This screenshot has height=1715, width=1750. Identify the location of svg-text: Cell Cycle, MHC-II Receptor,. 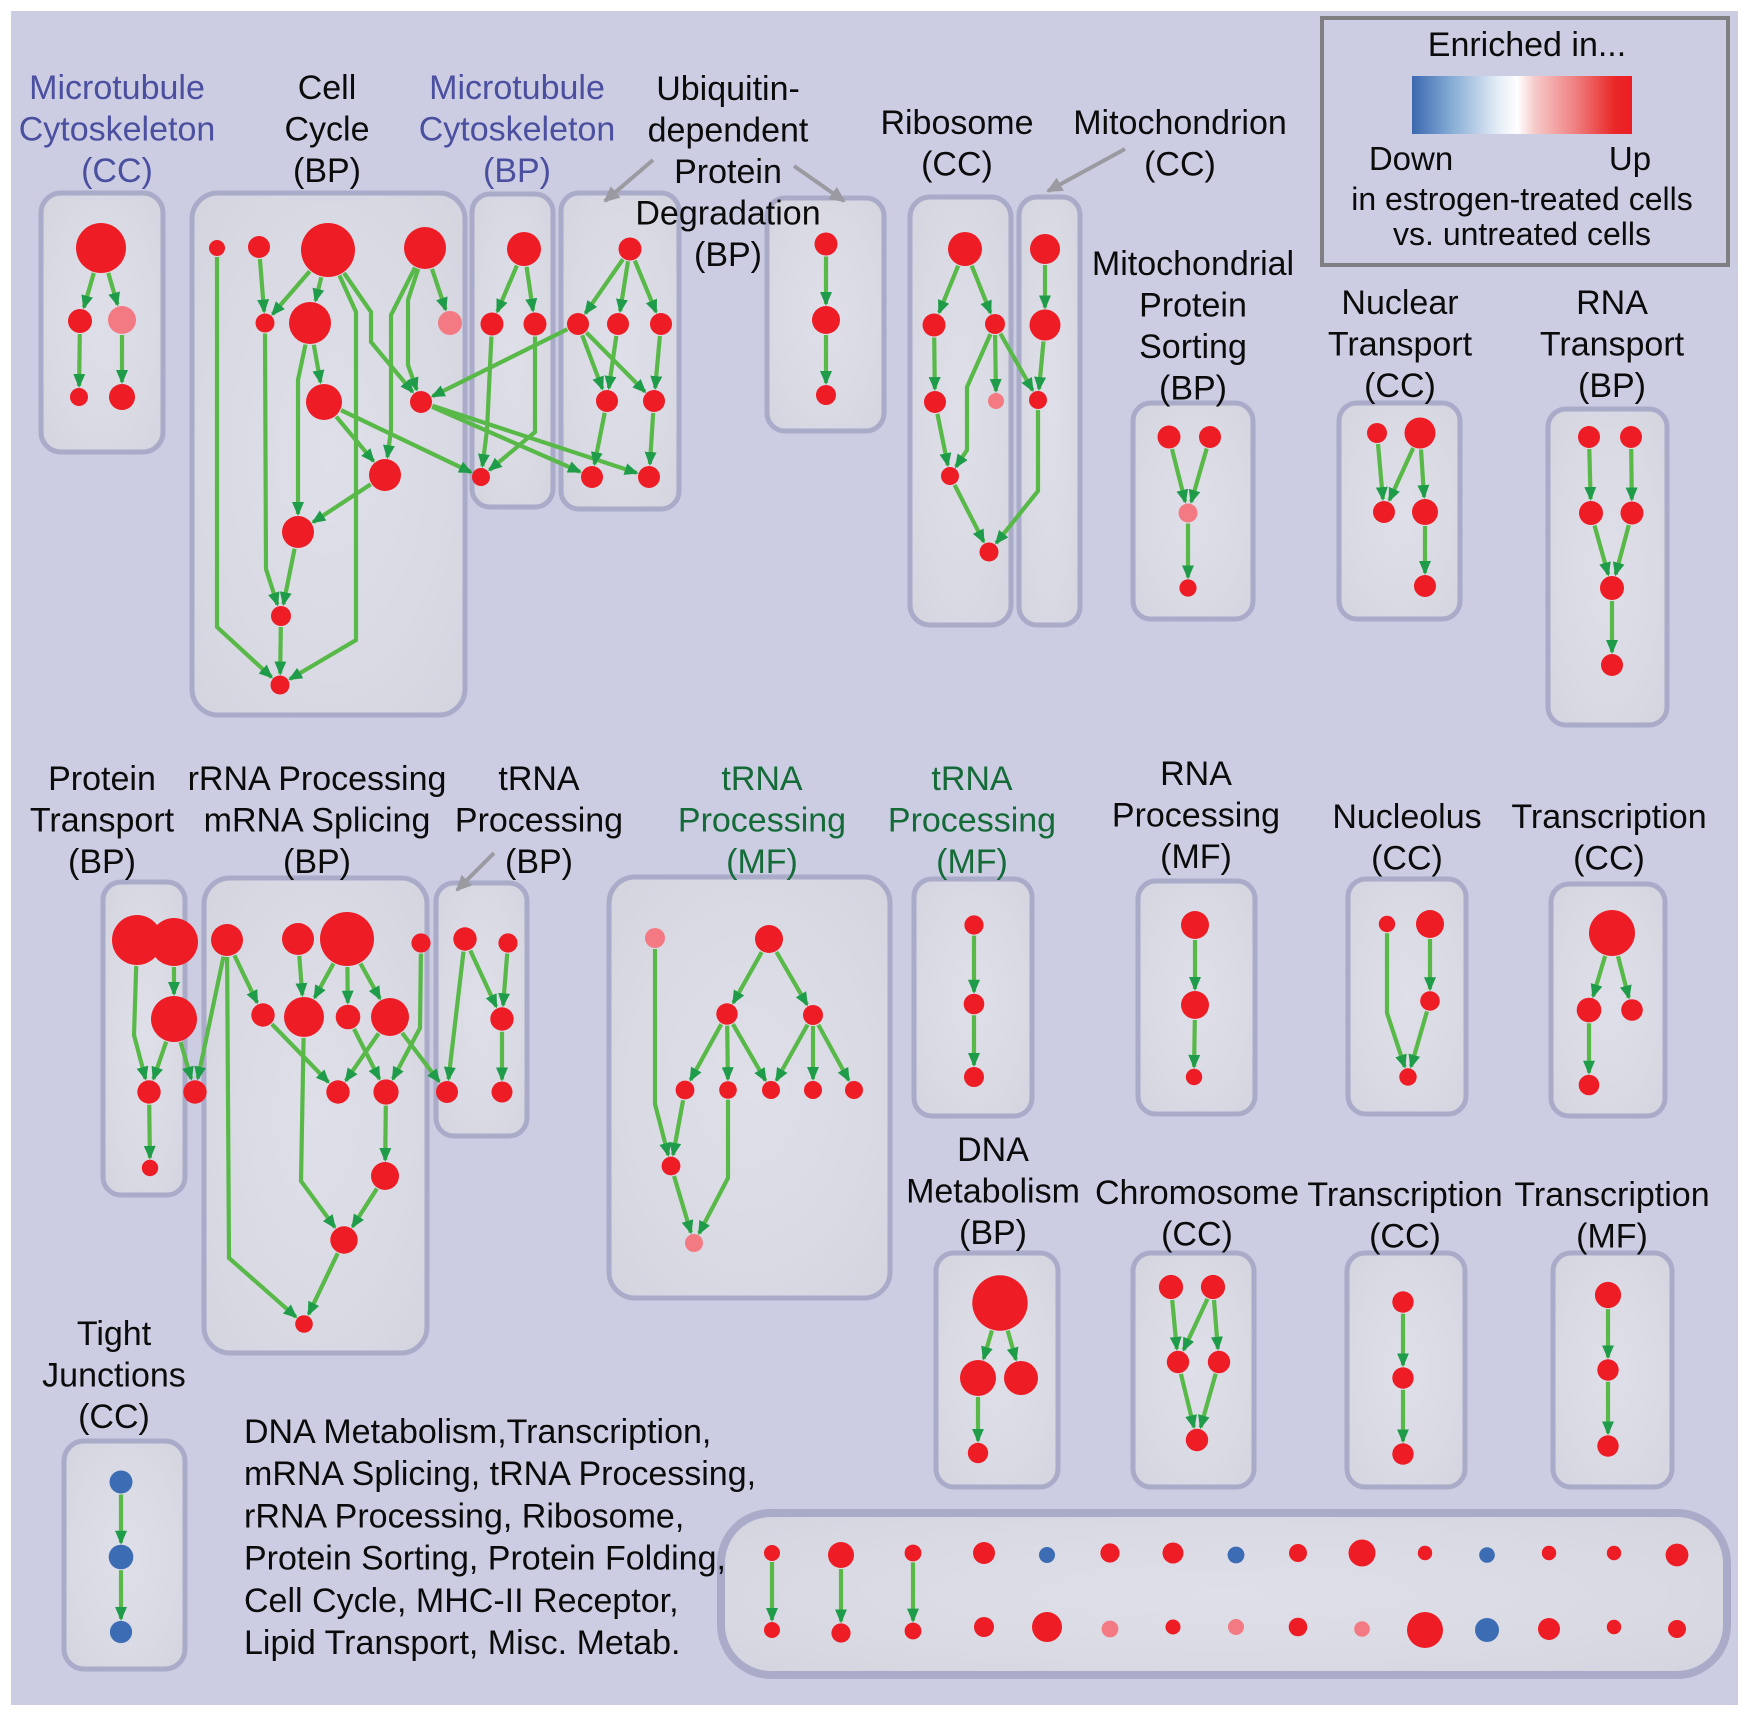
(461, 1601).